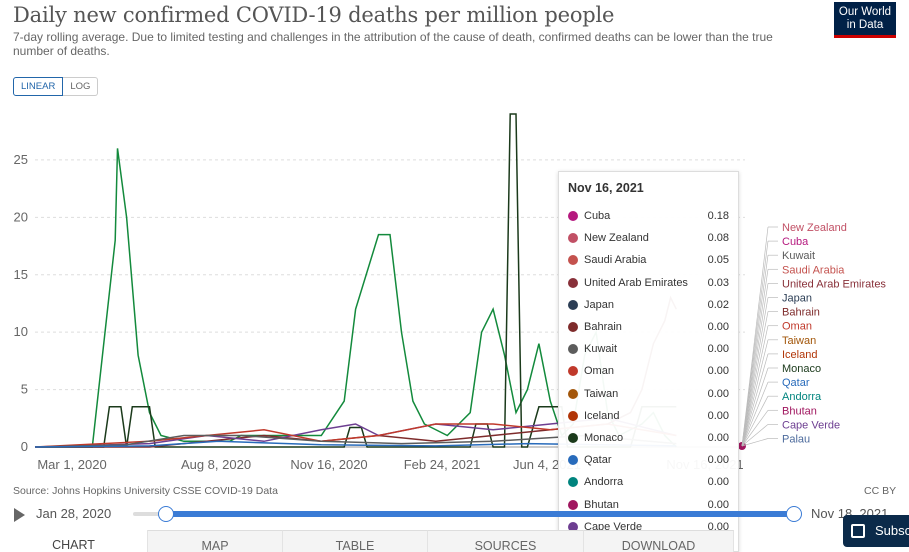 The height and width of the screenshot is (552, 909). I want to click on tooltip-country-name: Bhutan, so click(601, 504).